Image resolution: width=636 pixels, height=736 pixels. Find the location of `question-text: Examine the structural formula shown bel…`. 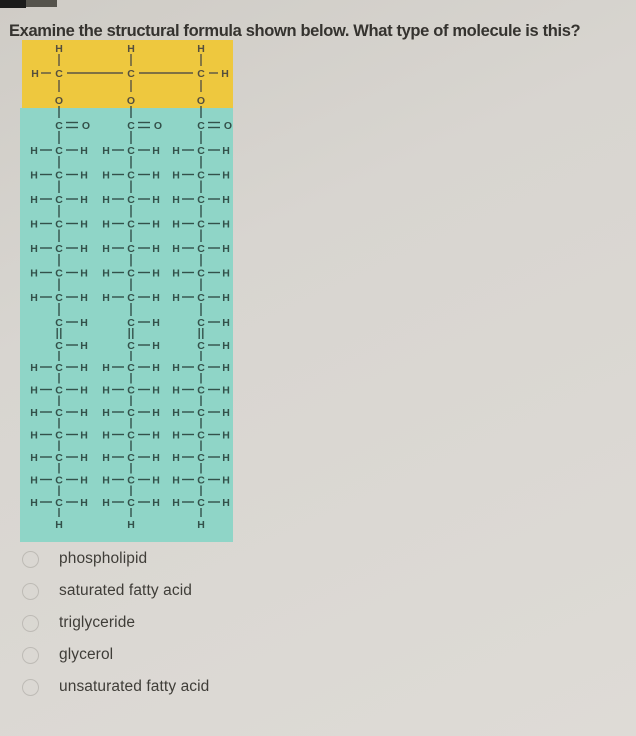

question-text: Examine the structural formula shown bel… is located at coordinates (295, 31).